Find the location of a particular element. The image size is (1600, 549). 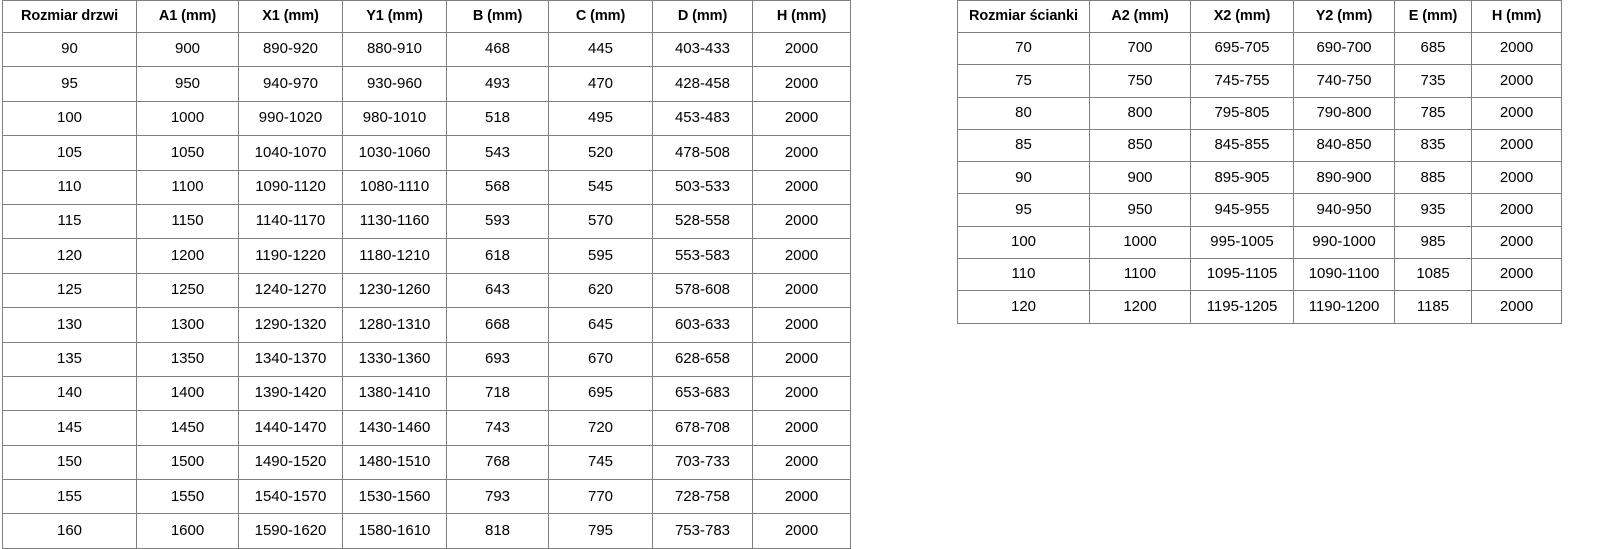

doors-table-cell: 795 is located at coordinates (600, 531).